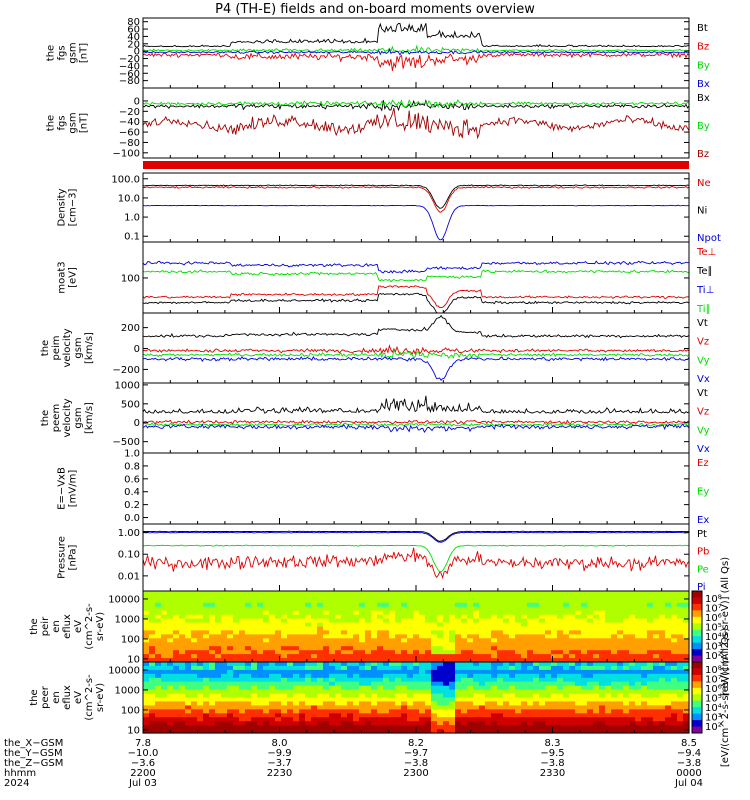  What do you see at coordinates (133, 730) in the screenshot?
I see `ytick-label: 10` at bounding box center [133, 730].